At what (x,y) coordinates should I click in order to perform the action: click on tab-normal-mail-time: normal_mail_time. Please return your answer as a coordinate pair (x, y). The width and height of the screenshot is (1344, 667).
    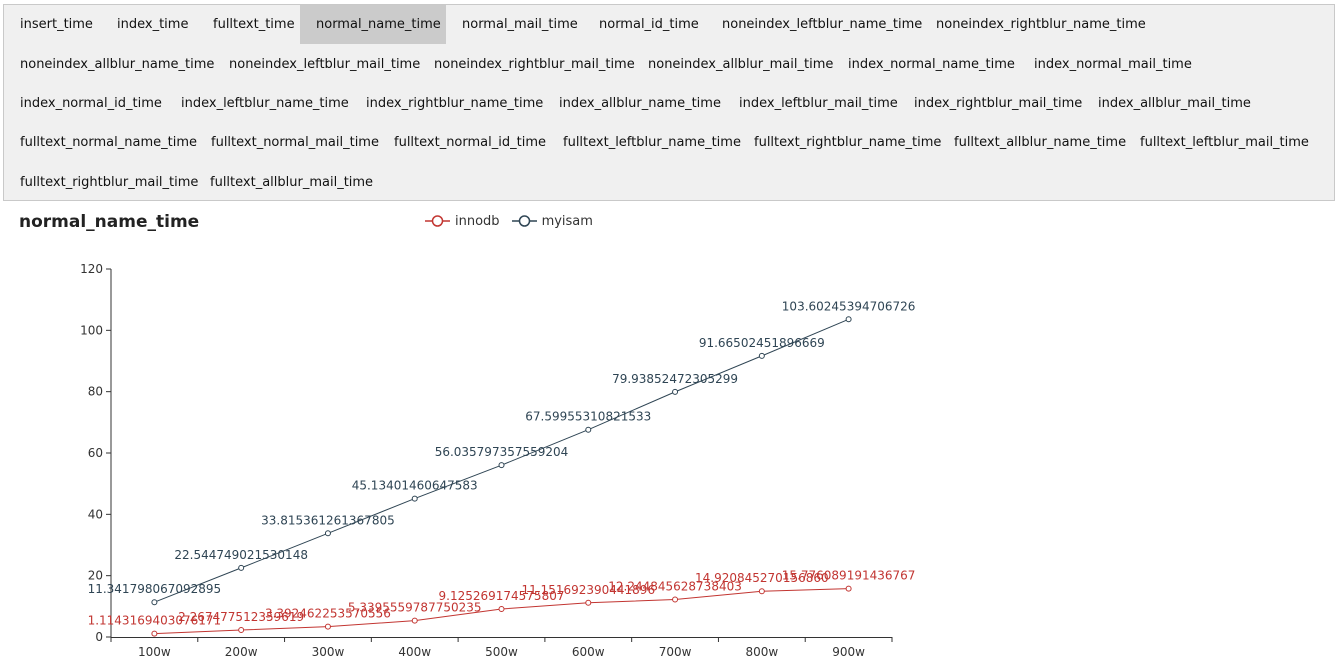
    Looking at the image, I should click on (520, 24).